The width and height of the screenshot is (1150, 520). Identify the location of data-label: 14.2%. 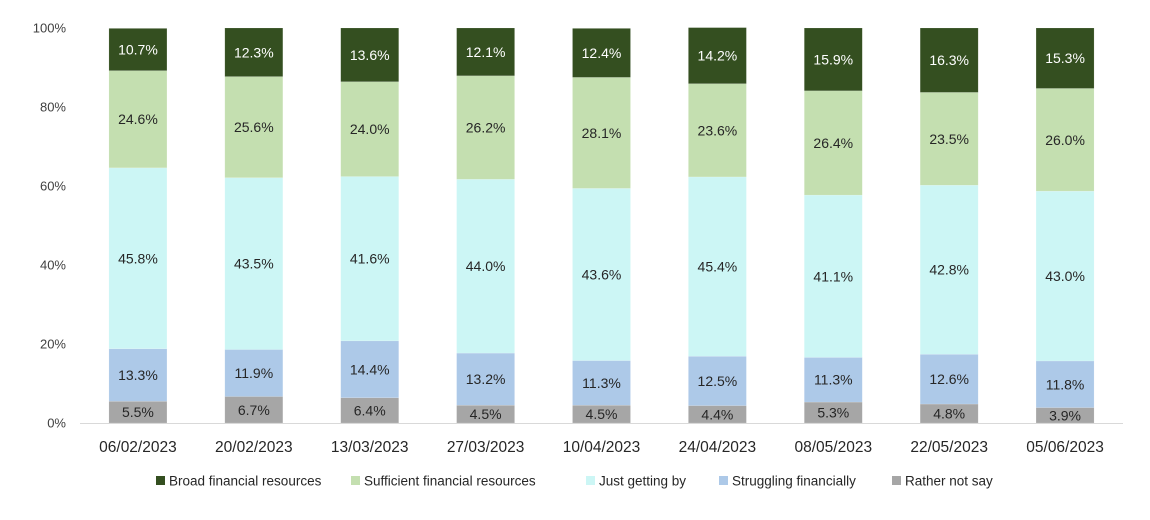
(718, 56).